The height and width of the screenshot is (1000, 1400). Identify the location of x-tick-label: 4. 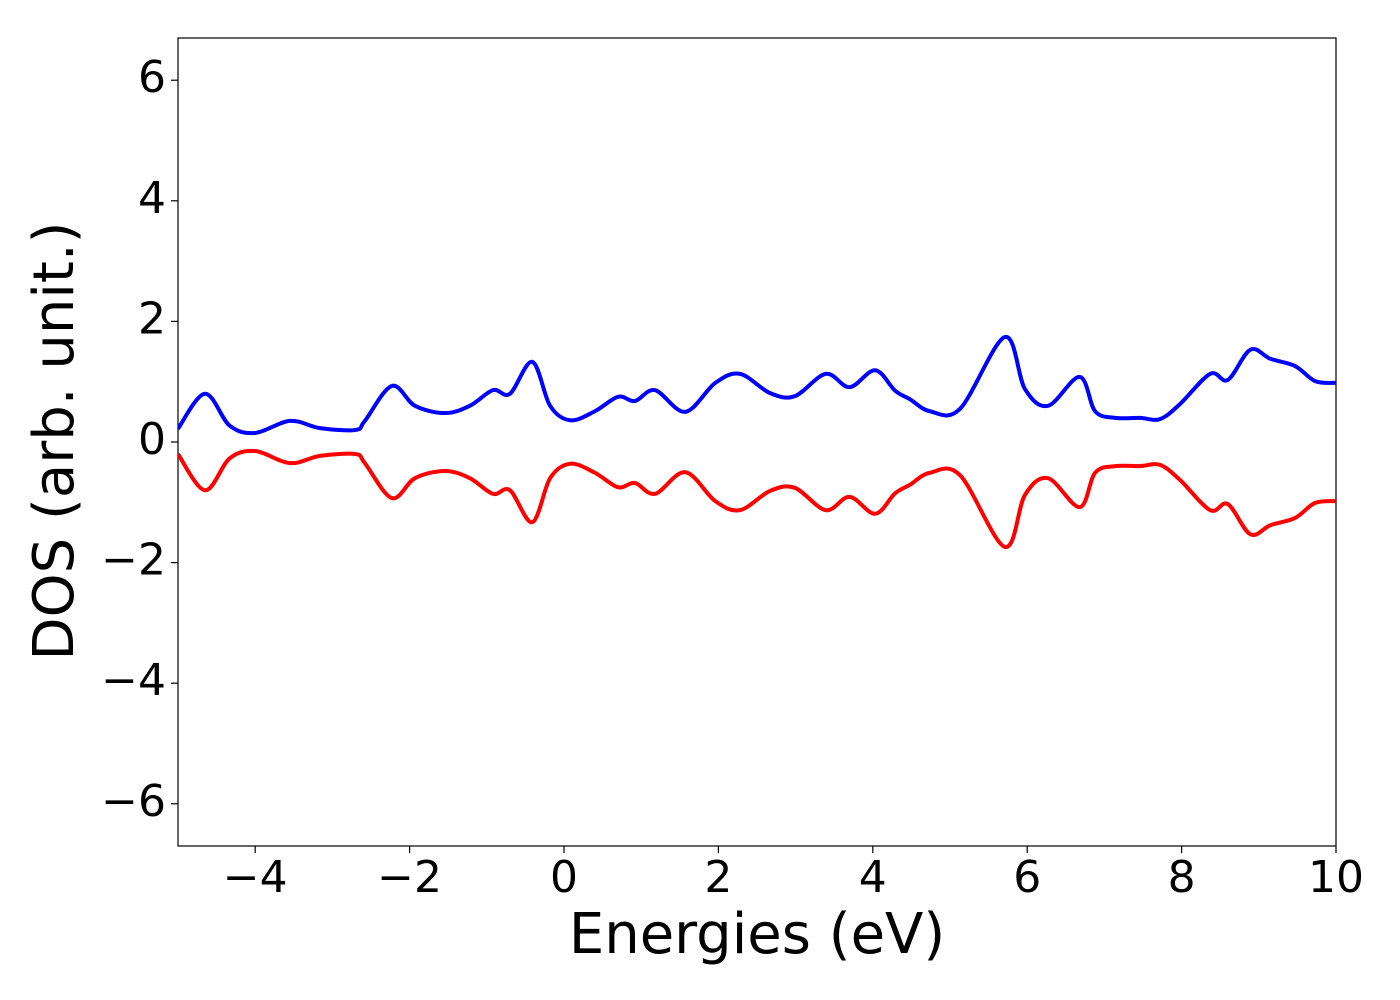
(873, 877).